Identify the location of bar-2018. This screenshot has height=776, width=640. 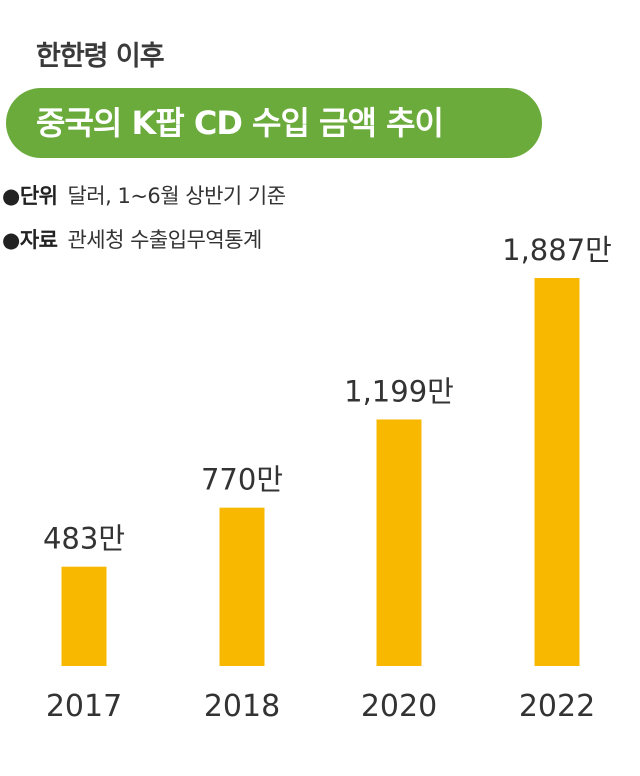
(242, 586).